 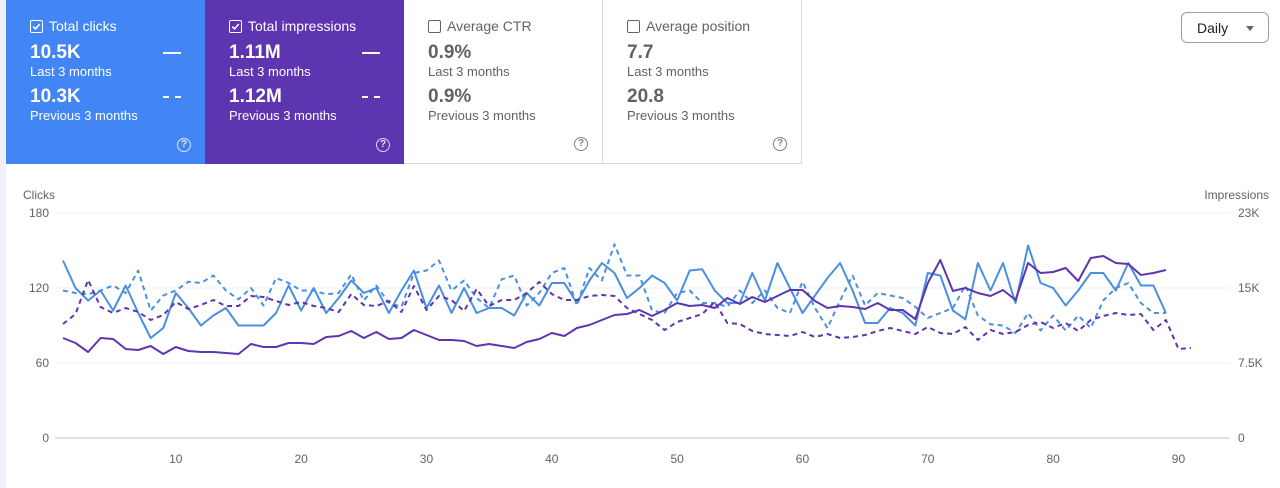 I want to click on card-header: Average CTR, so click(x=515, y=26).